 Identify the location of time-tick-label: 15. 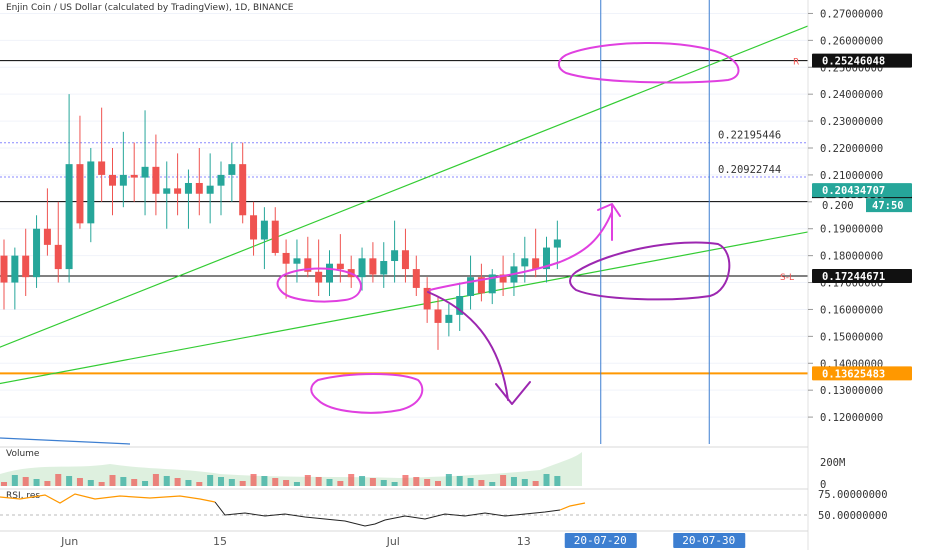
(220, 541).